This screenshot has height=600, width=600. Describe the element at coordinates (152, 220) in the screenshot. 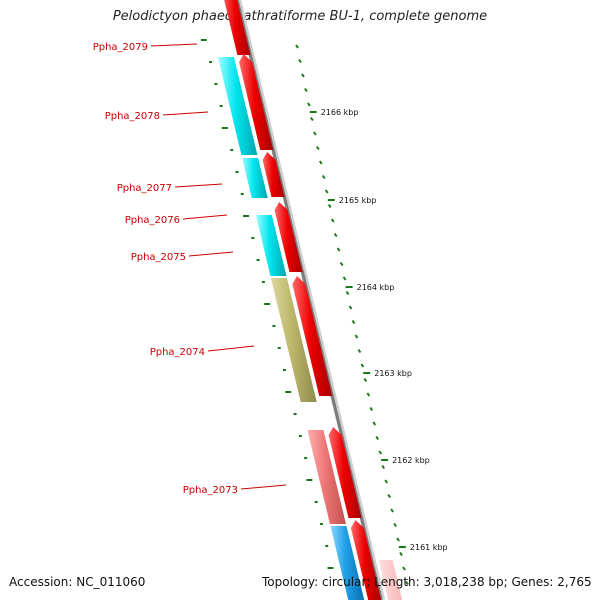

I see `gene-label: Ppha_2076` at that location.